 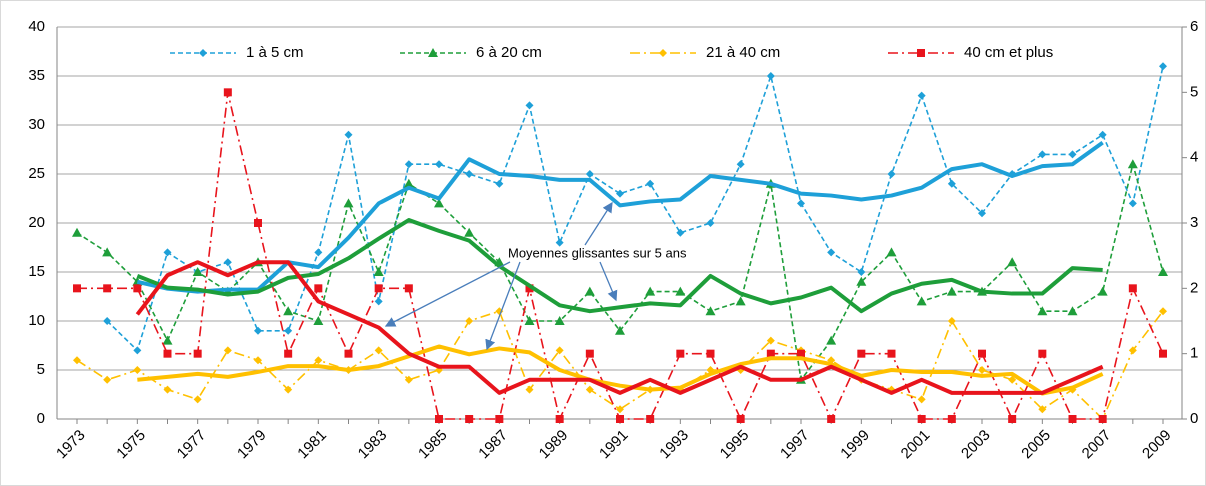 I want to click on annotation: Moyennes glissantes sur 5 ans, so click(x=597, y=252).